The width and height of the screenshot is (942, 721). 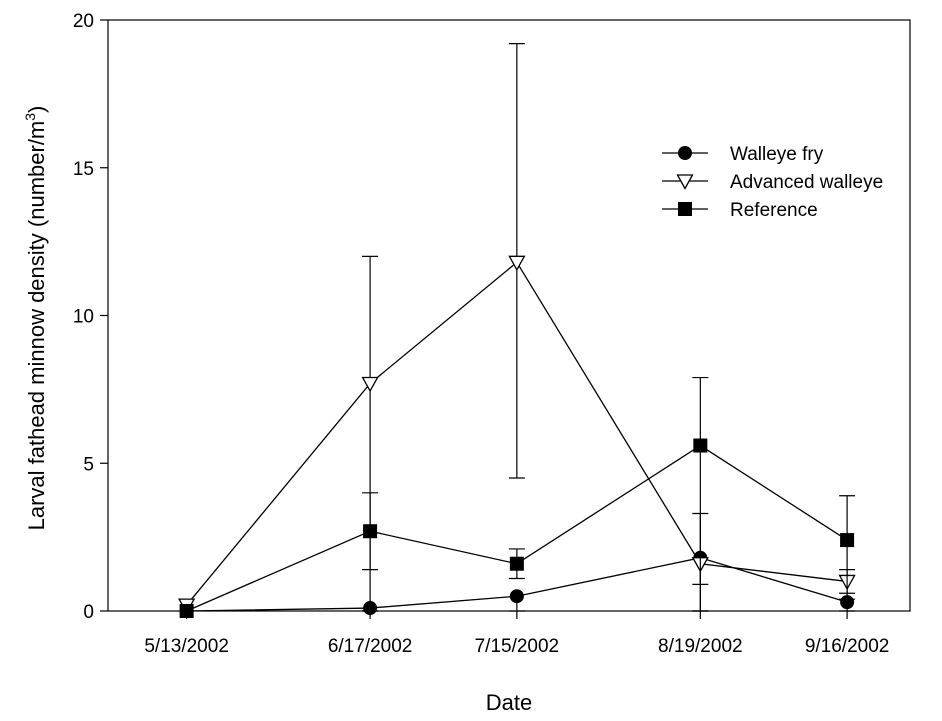 What do you see at coordinates (36, 109) in the screenshot?
I see `y-axis-title-suffix: )` at bounding box center [36, 109].